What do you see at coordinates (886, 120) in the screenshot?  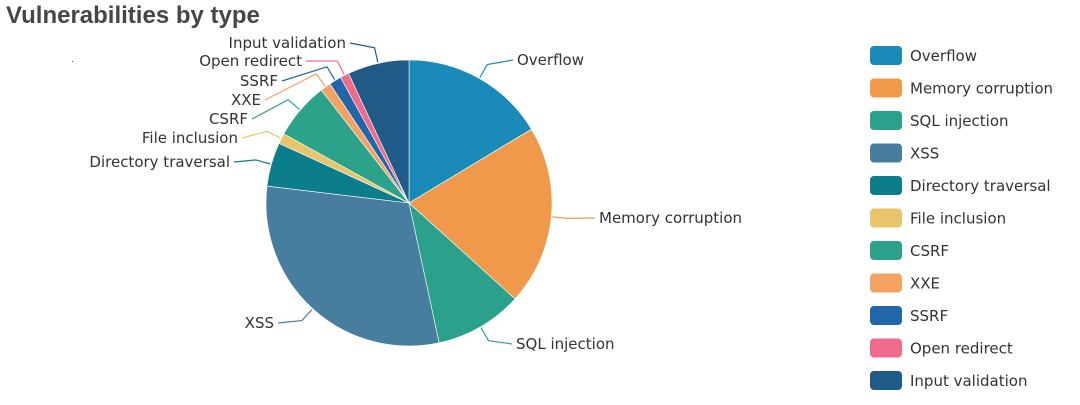 I see `legend-swatch-sql-injection` at bounding box center [886, 120].